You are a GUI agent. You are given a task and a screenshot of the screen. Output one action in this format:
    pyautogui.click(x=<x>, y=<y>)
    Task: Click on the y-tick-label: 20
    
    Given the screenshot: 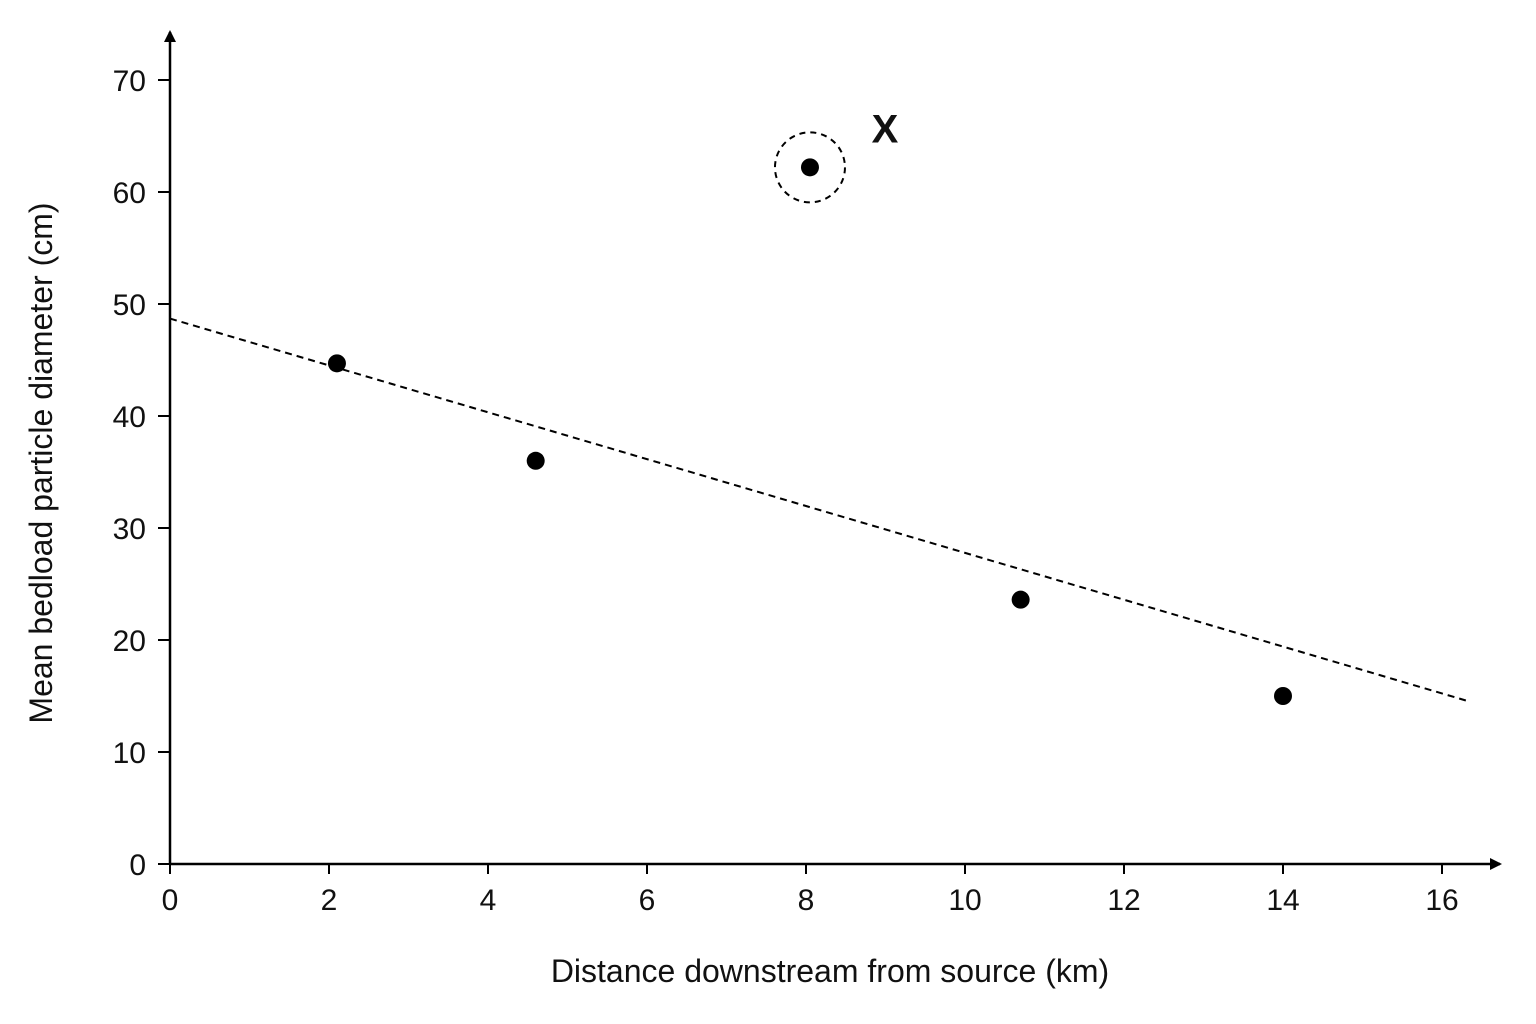 What is the action you would take?
    pyautogui.click(x=129, y=641)
    